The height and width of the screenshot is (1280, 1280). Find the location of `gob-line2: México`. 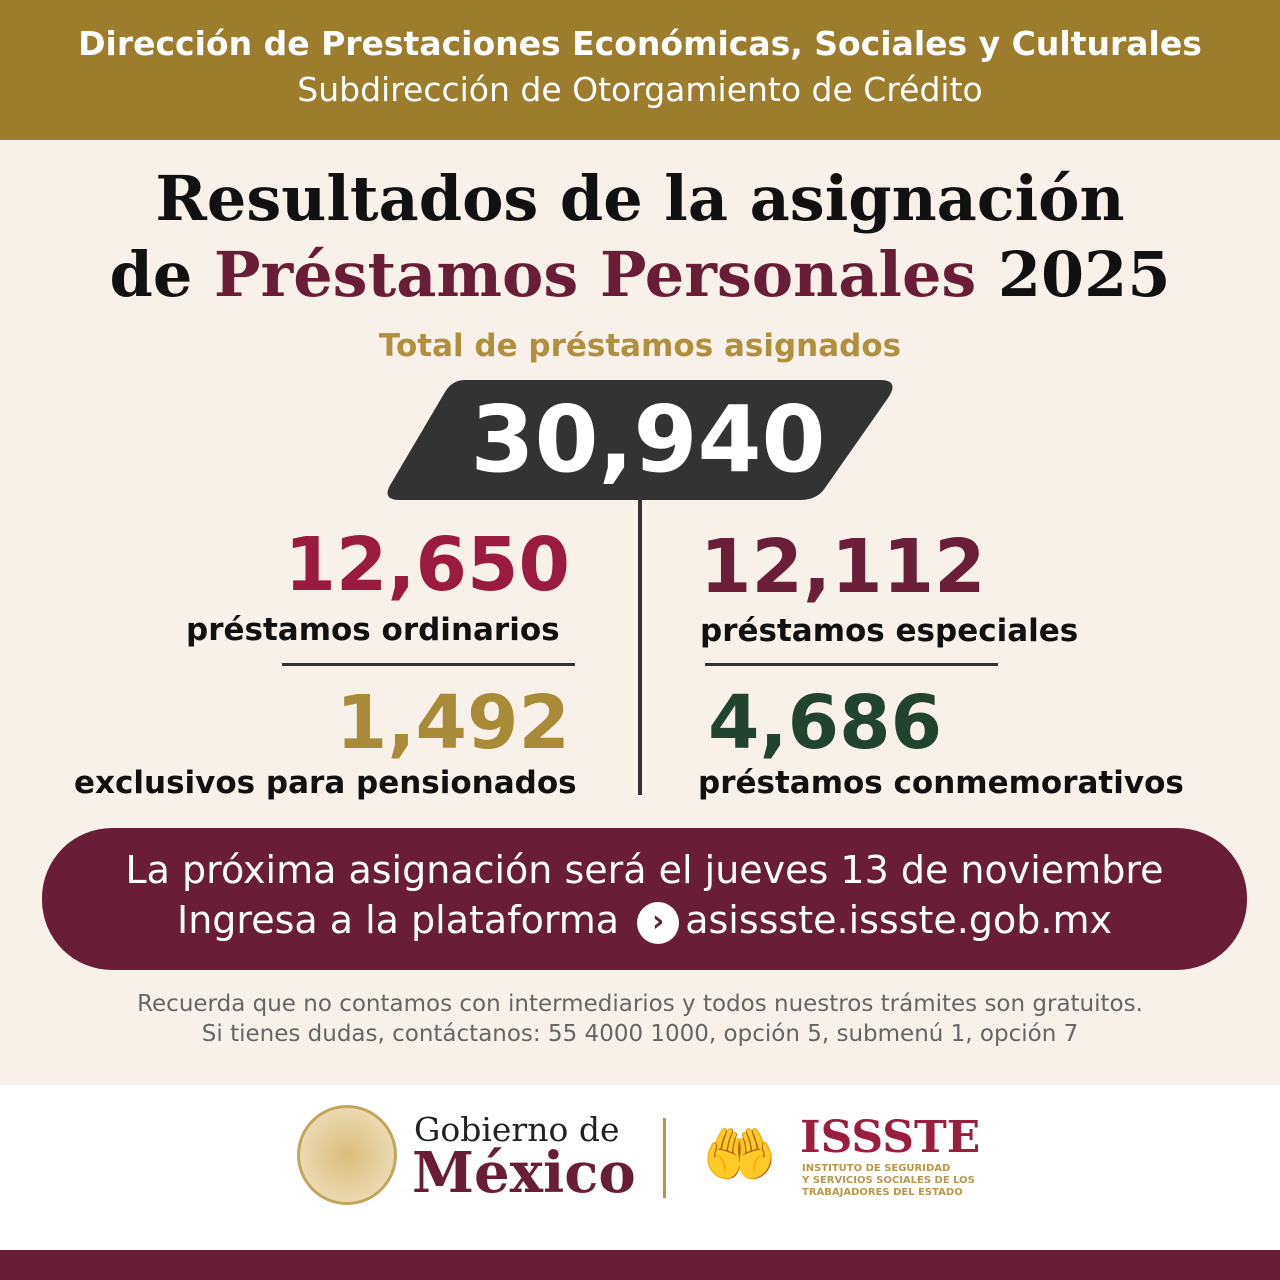

gob-line2: México is located at coordinates (524, 1173).